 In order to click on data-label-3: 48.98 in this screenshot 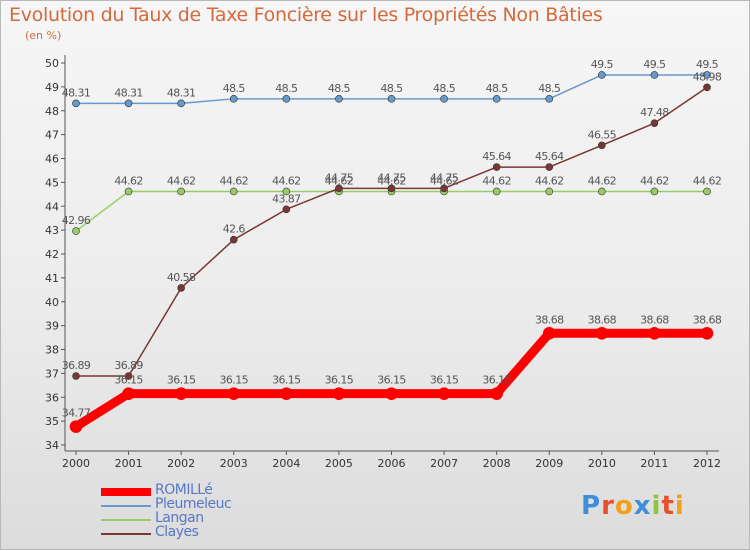, I will do `click(707, 76)`.